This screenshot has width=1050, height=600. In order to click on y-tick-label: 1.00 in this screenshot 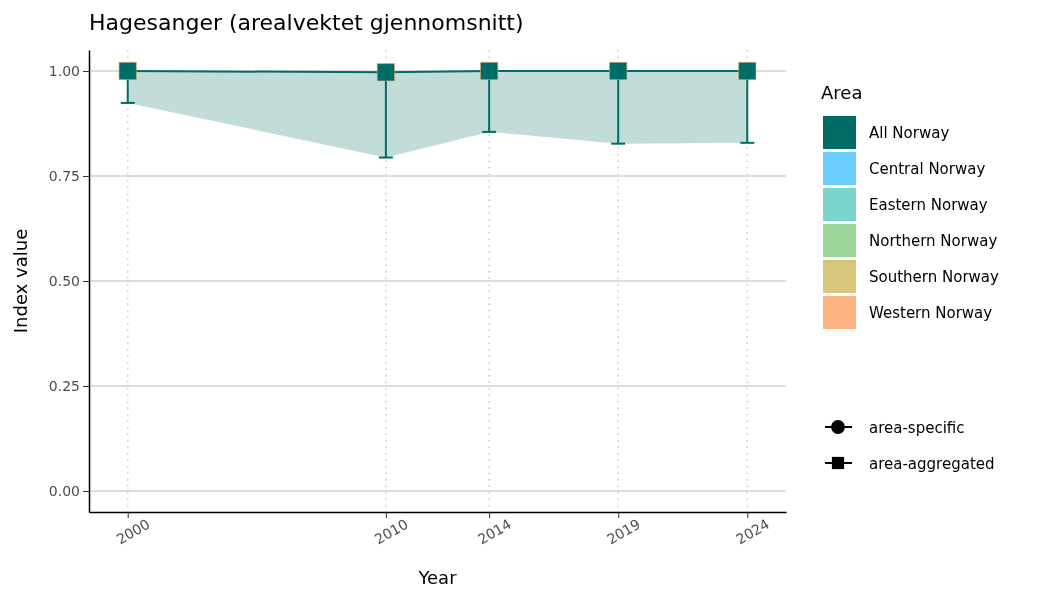, I will do `click(64, 70)`.